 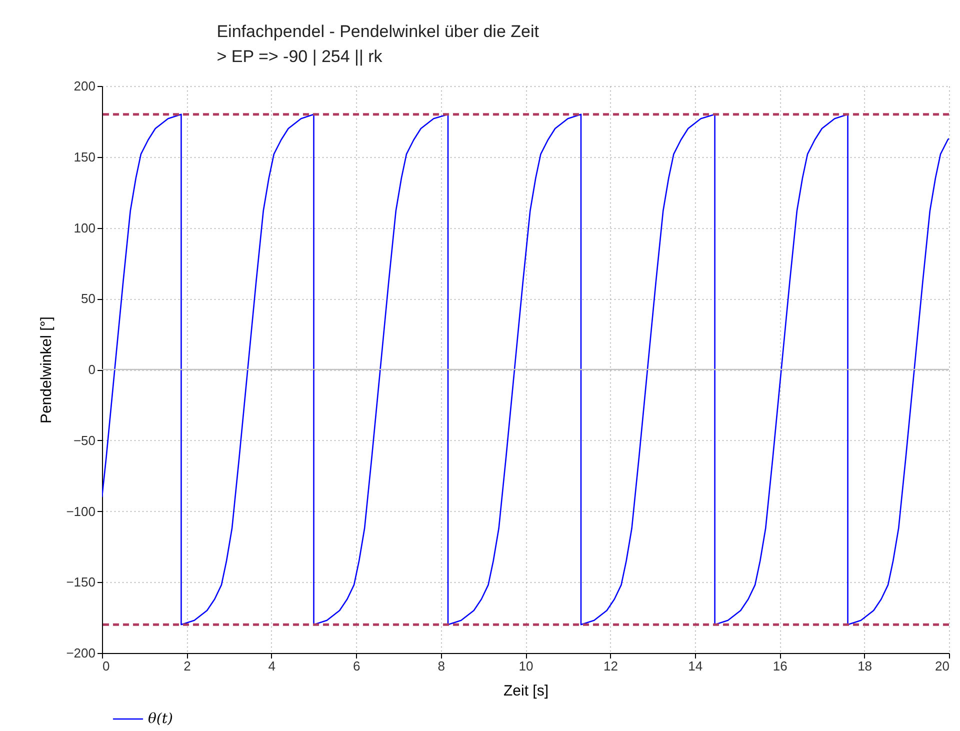 What do you see at coordinates (272, 666) in the screenshot?
I see `x-tick-label: 4` at bounding box center [272, 666].